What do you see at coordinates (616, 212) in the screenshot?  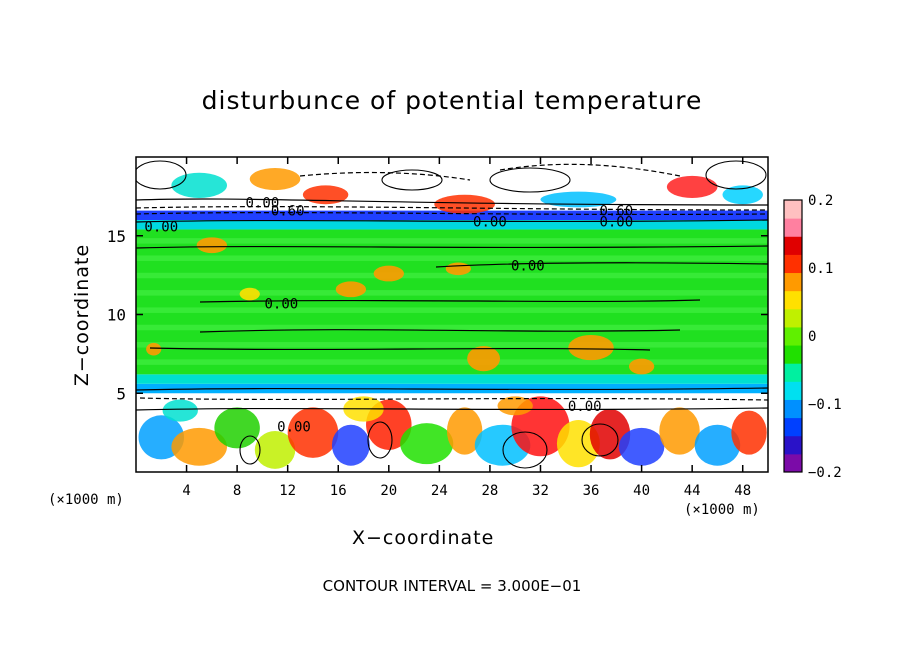 I see `contour-value-label: 0.60` at bounding box center [616, 212].